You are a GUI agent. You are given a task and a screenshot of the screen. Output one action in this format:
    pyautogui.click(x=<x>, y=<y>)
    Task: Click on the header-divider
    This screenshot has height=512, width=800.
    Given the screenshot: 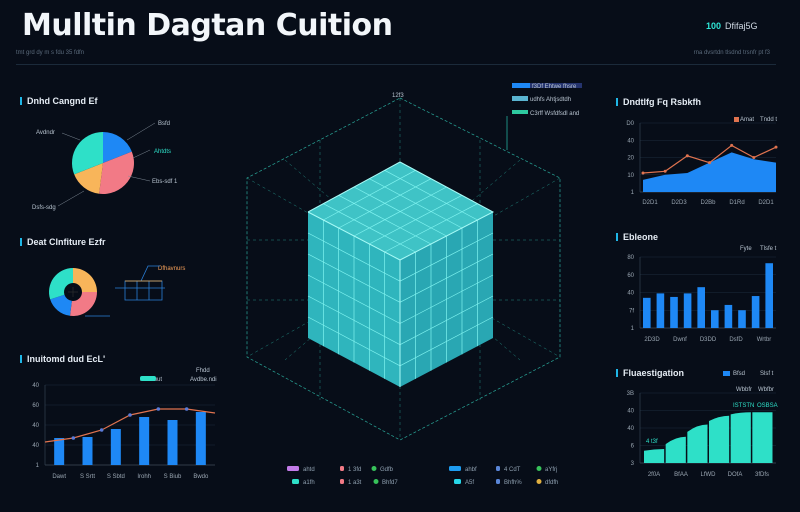 What is the action you would take?
    pyautogui.click(x=396, y=64)
    